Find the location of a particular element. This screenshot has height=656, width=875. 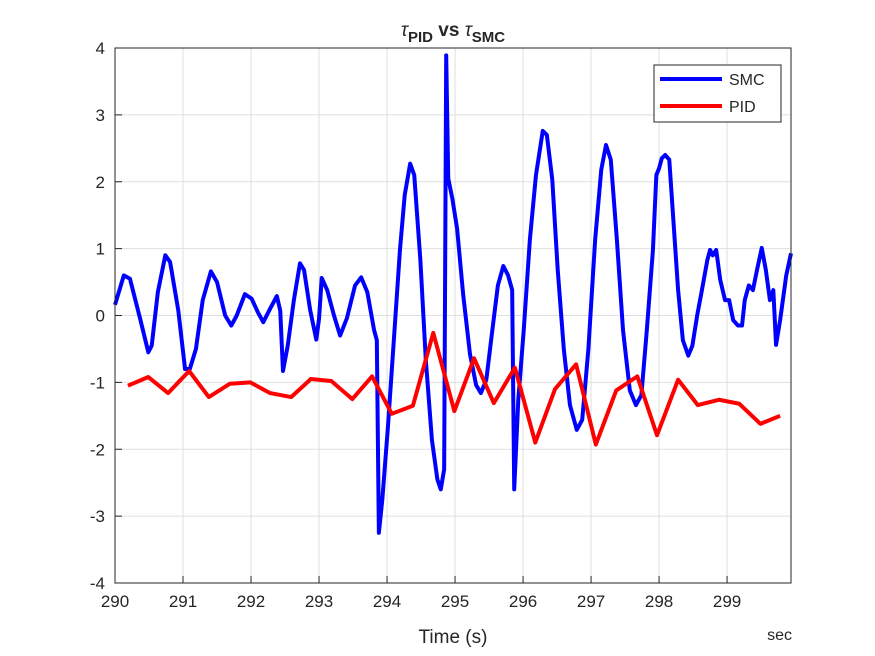

y-tick-label: -2 is located at coordinates (97, 449).